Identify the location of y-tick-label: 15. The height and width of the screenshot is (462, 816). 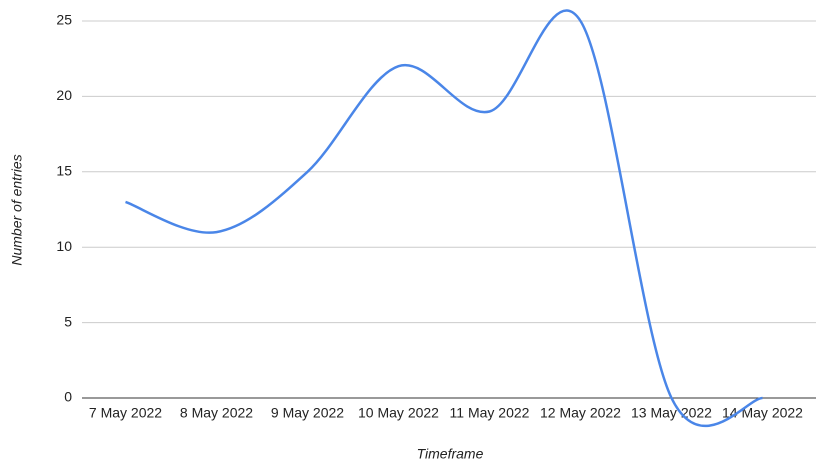
(64, 171).